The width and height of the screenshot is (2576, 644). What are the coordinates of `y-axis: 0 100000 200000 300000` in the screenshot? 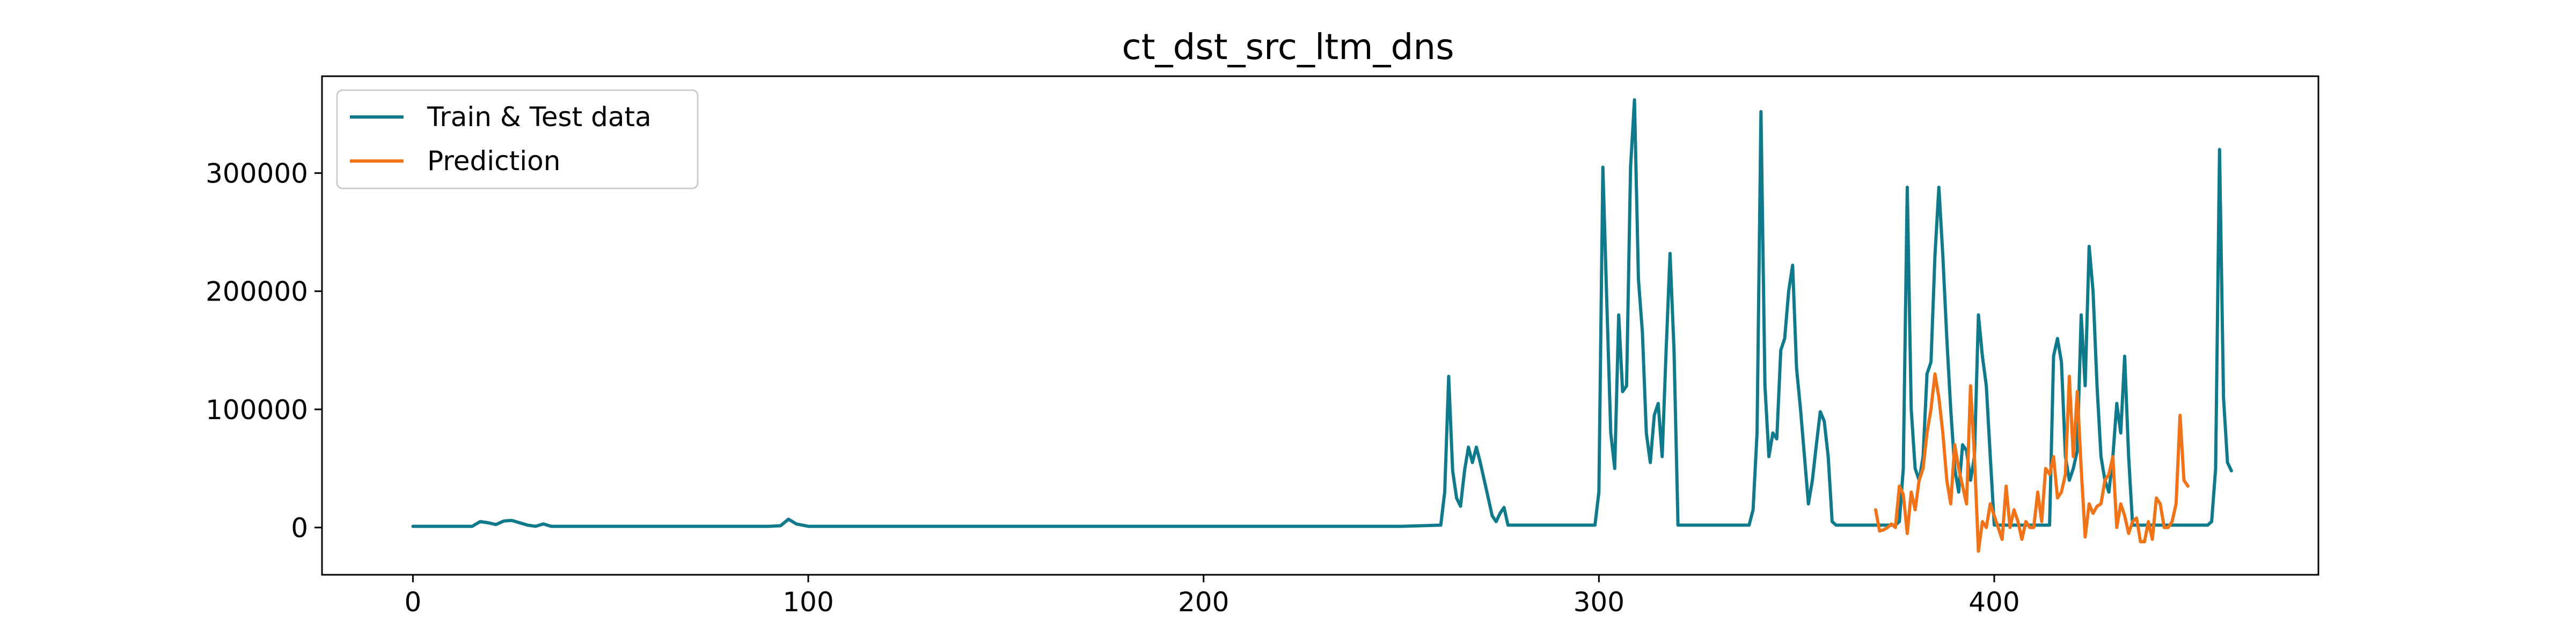 It's located at (264, 351).